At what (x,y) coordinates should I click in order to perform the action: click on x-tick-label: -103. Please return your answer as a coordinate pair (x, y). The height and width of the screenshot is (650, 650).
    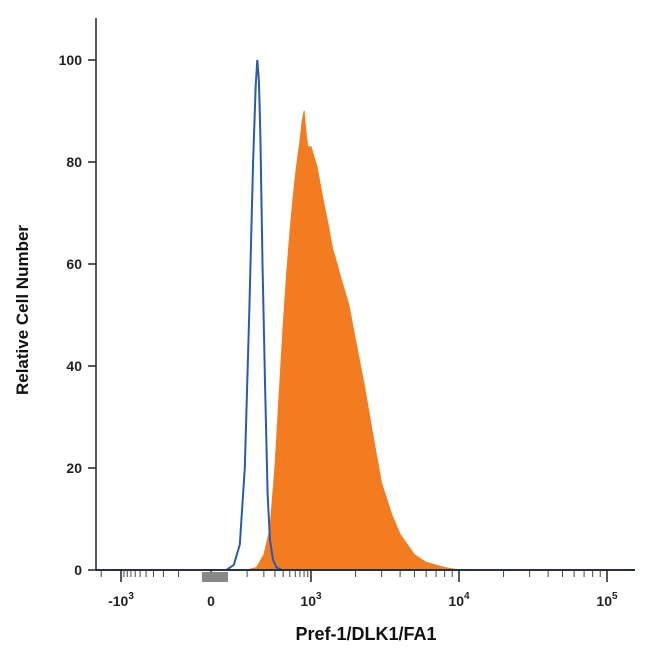
    Looking at the image, I should click on (121, 600).